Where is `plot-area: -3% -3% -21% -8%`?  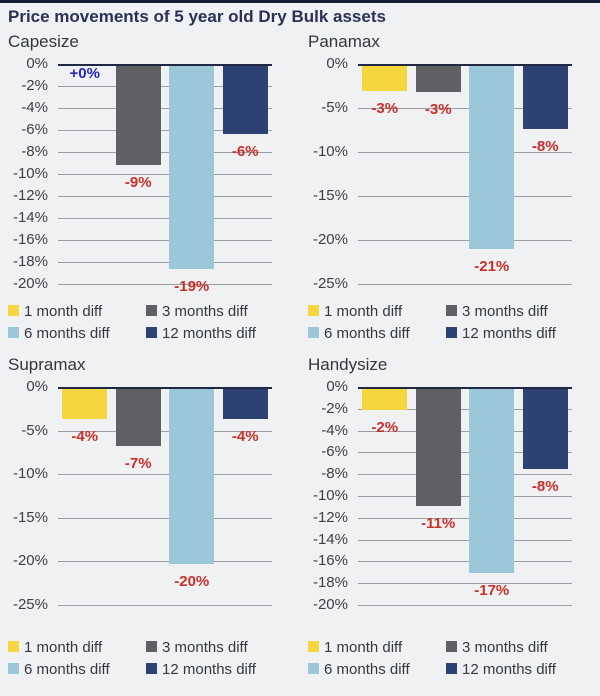 plot-area: -3% -3% -21% -8% is located at coordinates (465, 174).